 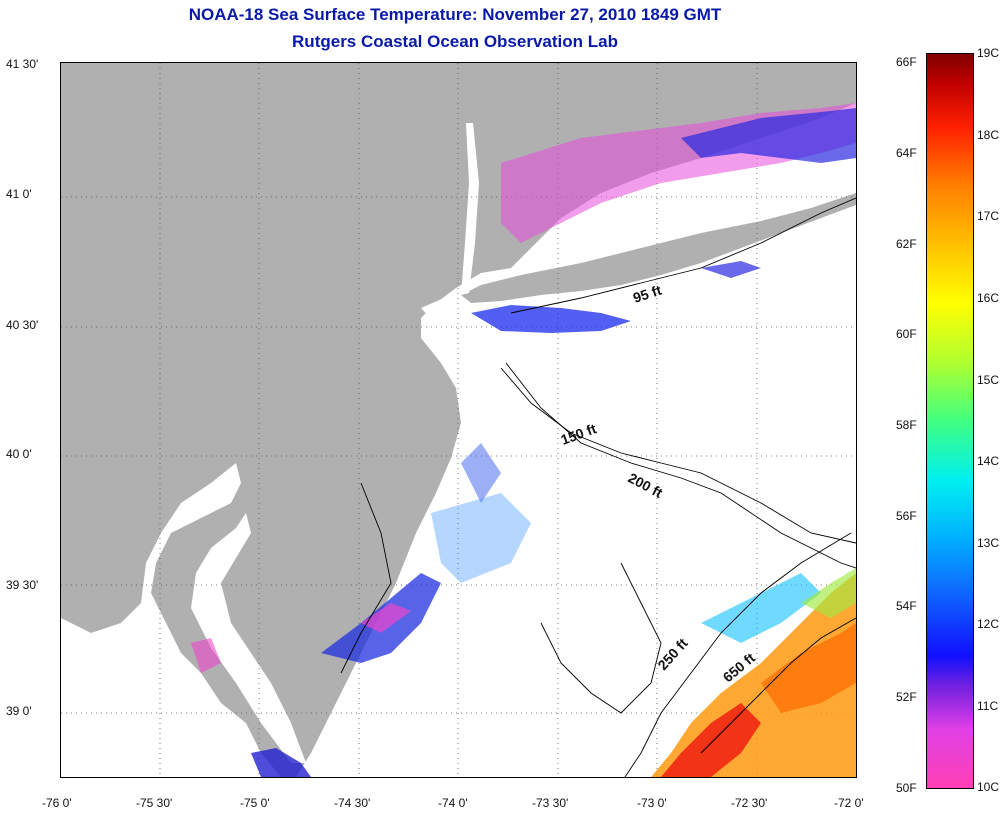 What do you see at coordinates (988, 461) in the screenshot?
I see `celsius-label: 14C` at bounding box center [988, 461].